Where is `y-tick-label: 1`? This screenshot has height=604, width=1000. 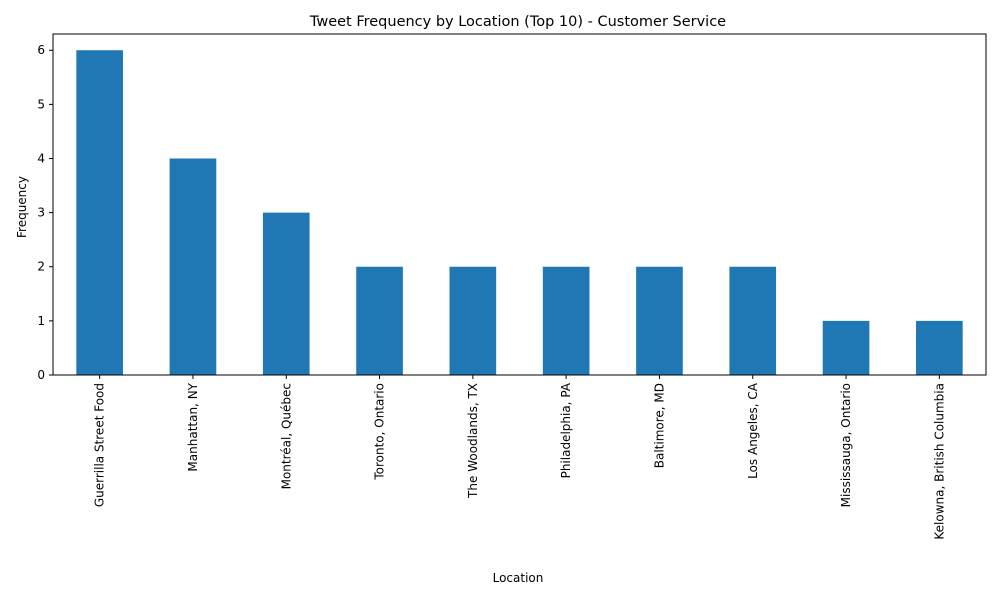
y-tick-label: 1 is located at coordinates (41, 321).